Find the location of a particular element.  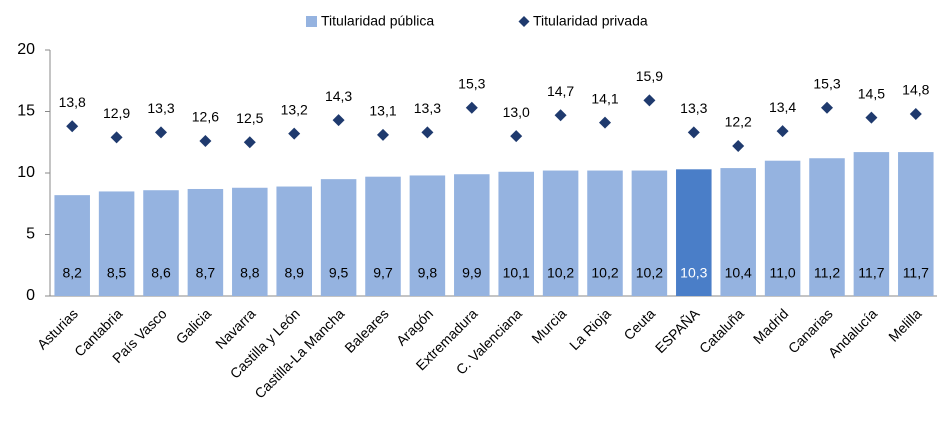

x-tick-label: Murcia is located at coordinates (548, 325).